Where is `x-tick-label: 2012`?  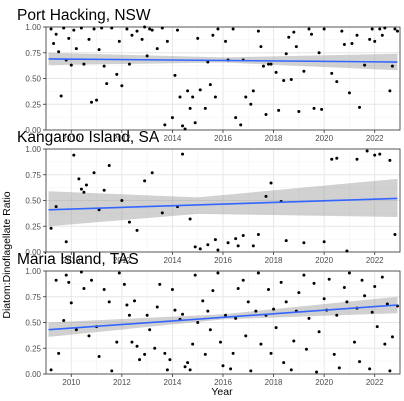 x-tick-label: 2012 is located at coordinates (122, 138).